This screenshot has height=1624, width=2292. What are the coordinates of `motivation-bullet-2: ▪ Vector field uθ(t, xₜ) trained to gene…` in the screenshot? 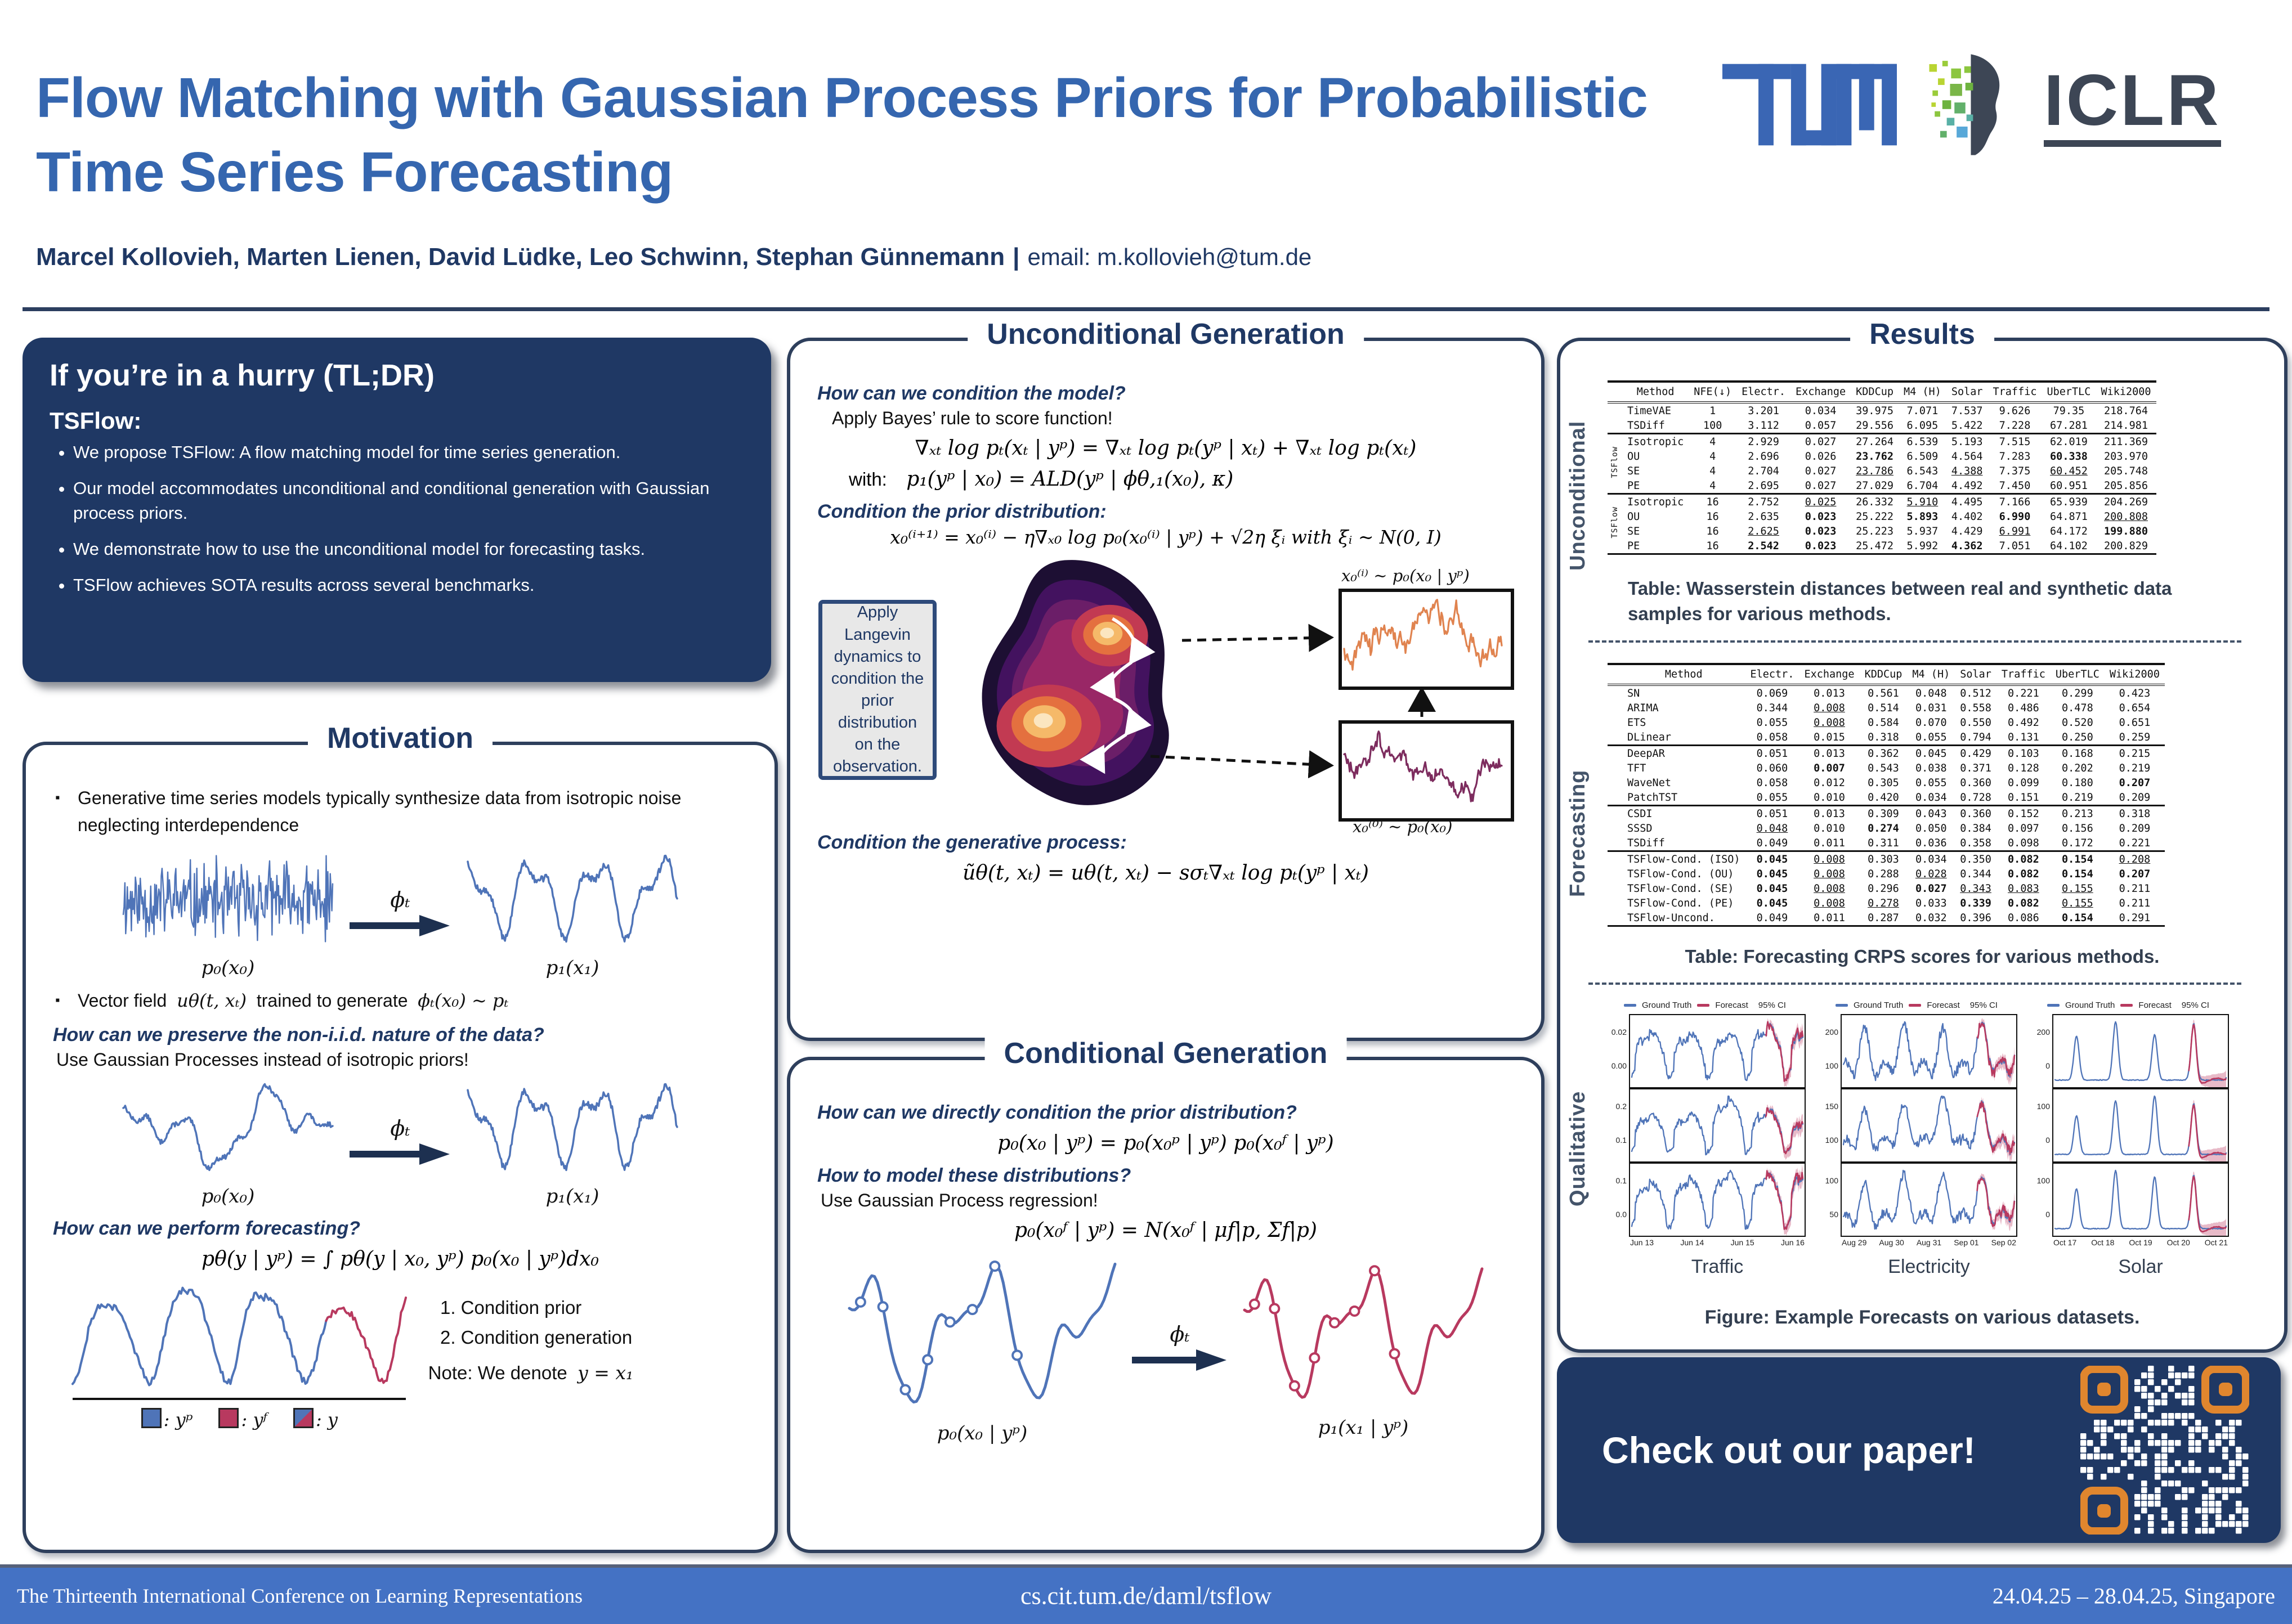 It's located at (400, 1000).